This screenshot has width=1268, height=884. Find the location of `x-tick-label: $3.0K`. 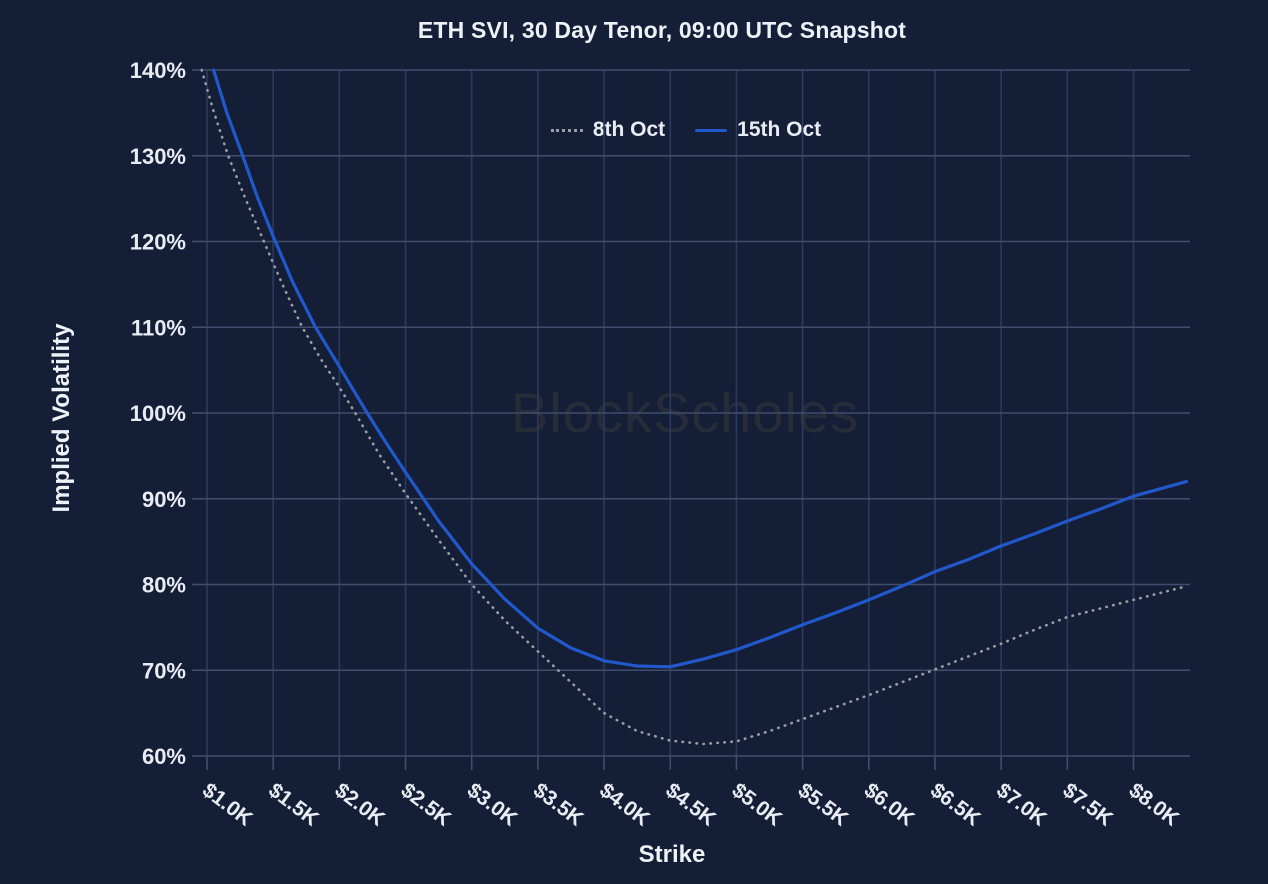

x-tick-label: $3.0K is located at coordinates (492, 805).